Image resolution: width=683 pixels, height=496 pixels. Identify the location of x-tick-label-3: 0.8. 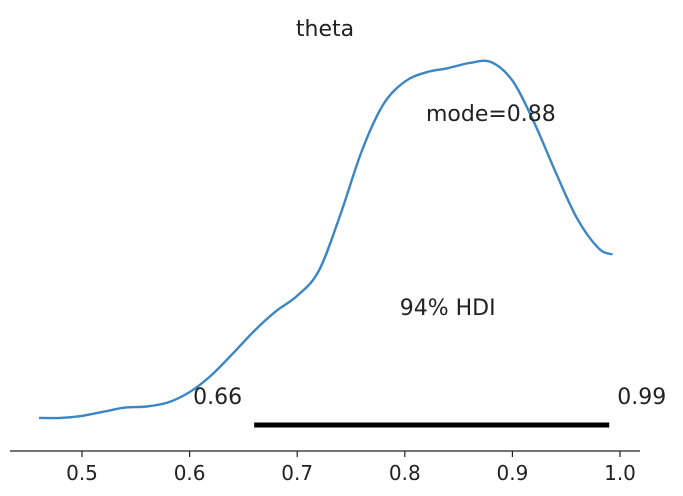
(405, 473).